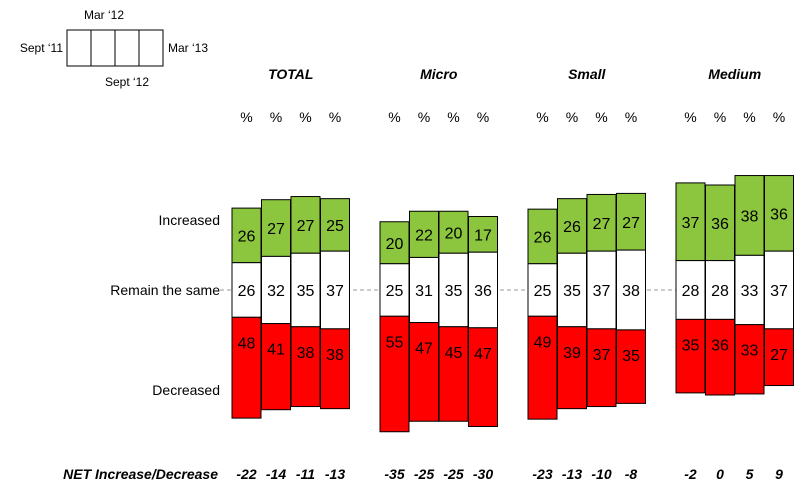 Image resolution: width=795 pixels, height=488 pixels. I want to click on data-label-increased: 25, so click(335, 226).